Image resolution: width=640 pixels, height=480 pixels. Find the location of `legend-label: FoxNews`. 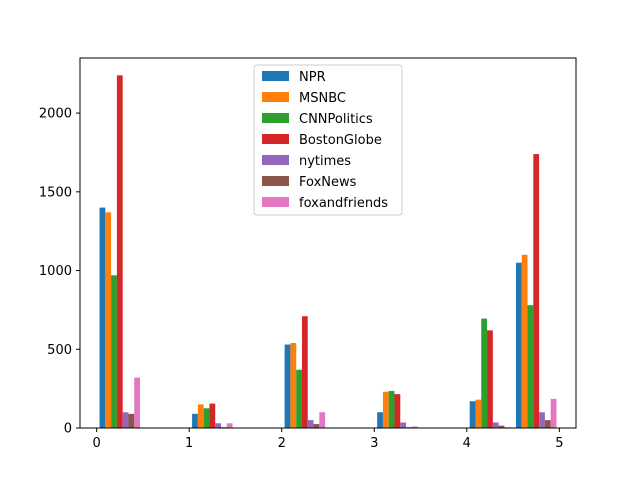

legend-label: FoxNews is located at coordinates (328, 182).